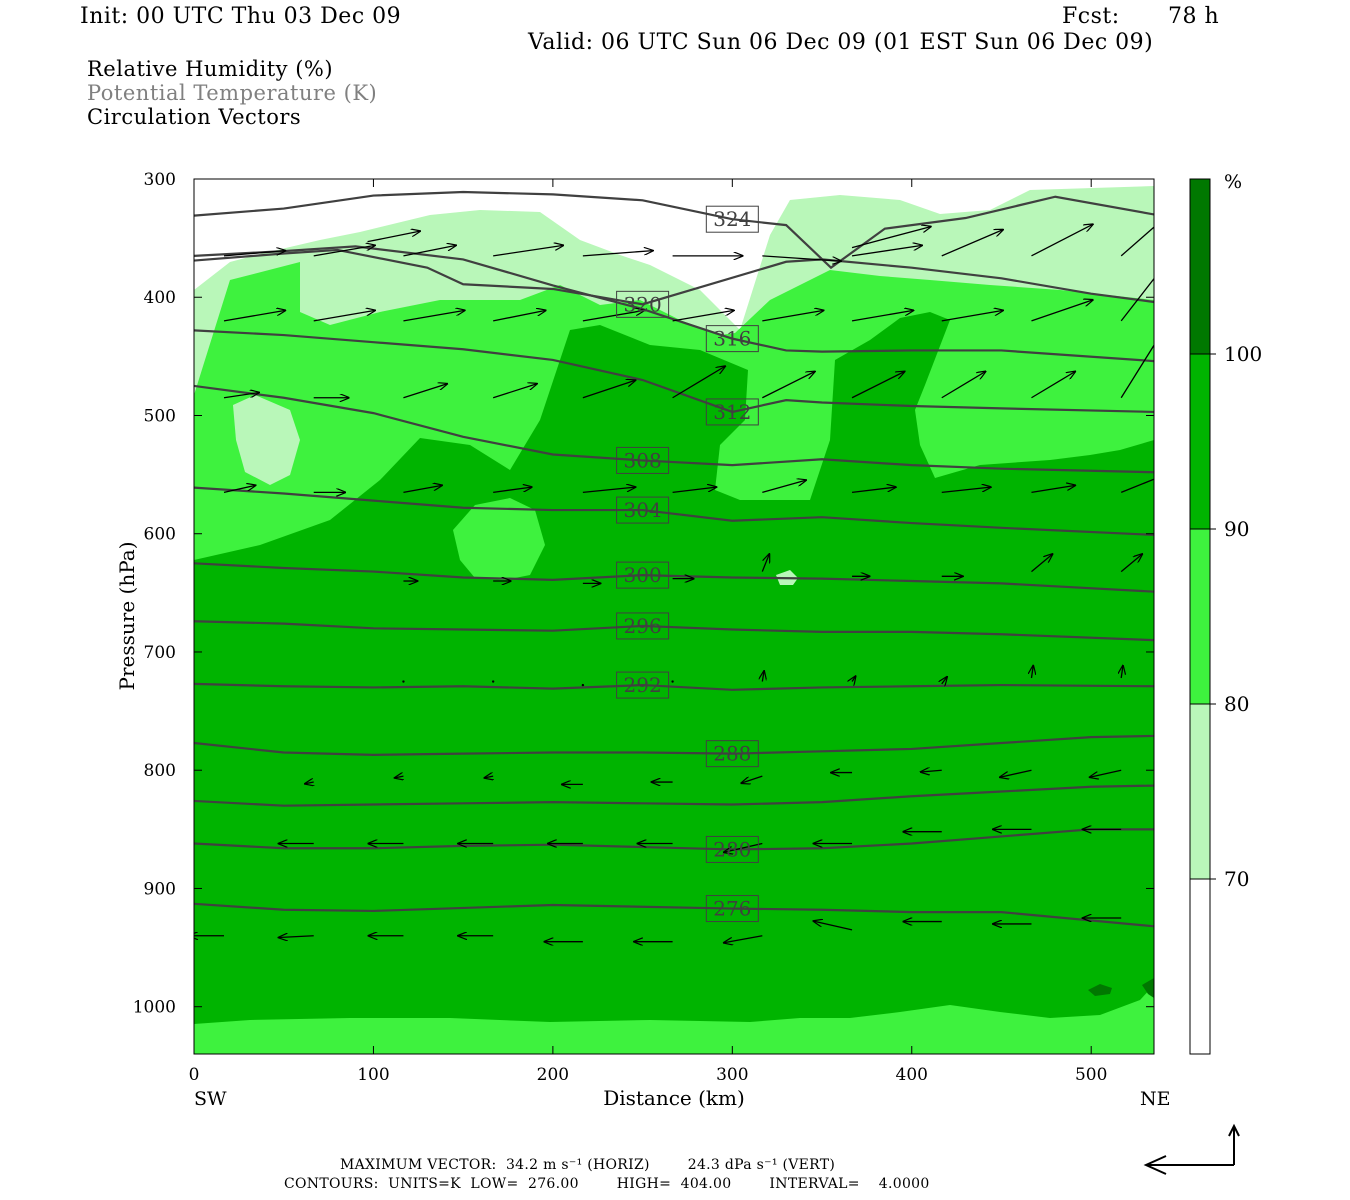 This screenshot has width=1350, height=1200. What do you see at coordinates (1191, 1149) in the screenshot?
I see `reference-vector` at bounding box center [1191, 1149].